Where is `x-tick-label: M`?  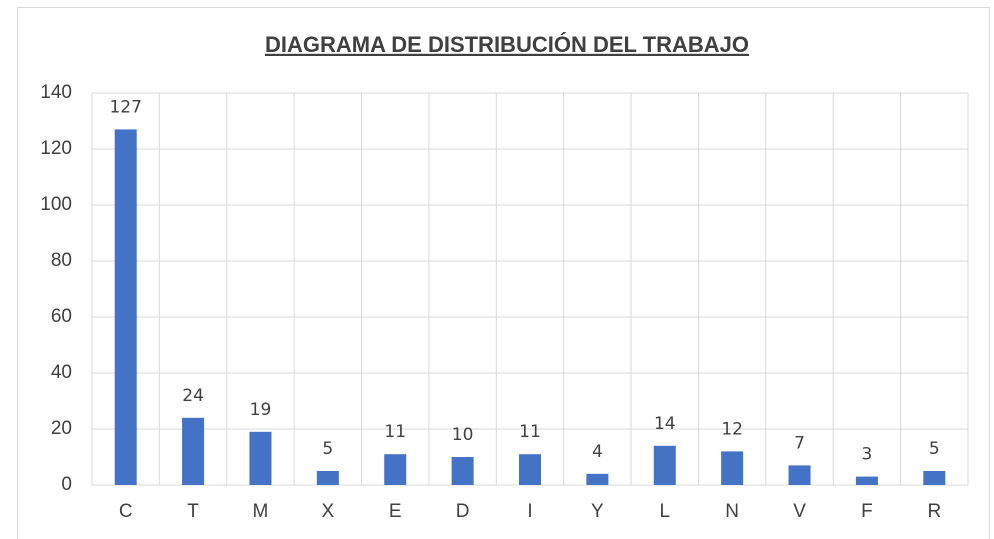 x-tick-label: M is located at coordinates (261, 511).